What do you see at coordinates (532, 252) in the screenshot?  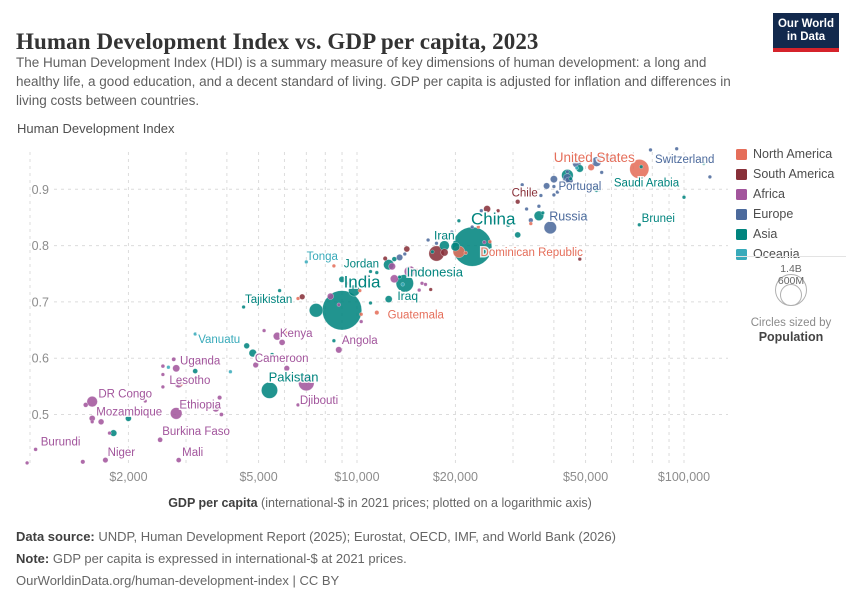 I see `country-label: Dominican Republic` at bounding box center [532, 252].